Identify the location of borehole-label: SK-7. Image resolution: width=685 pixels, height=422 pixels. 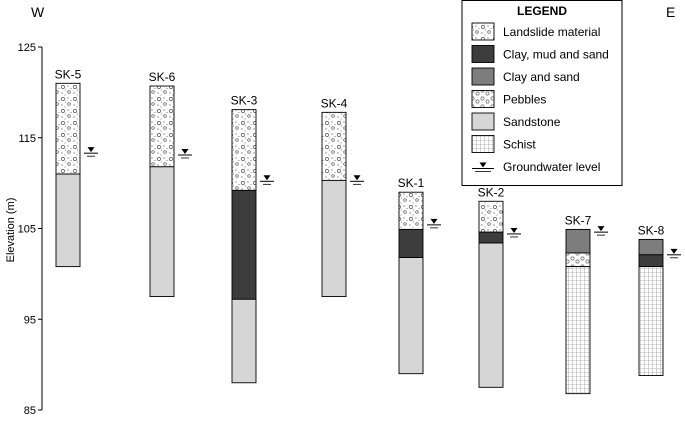
(578, 220).